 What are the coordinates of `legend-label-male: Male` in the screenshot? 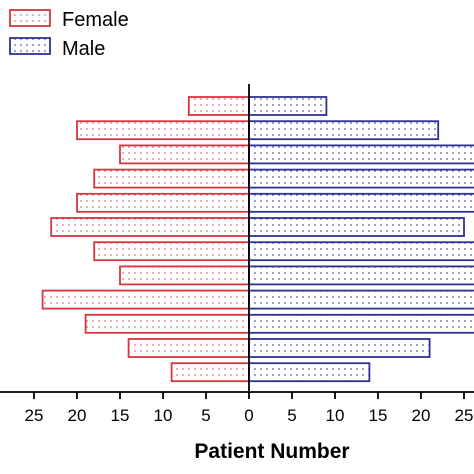 It's located at (83, 49).